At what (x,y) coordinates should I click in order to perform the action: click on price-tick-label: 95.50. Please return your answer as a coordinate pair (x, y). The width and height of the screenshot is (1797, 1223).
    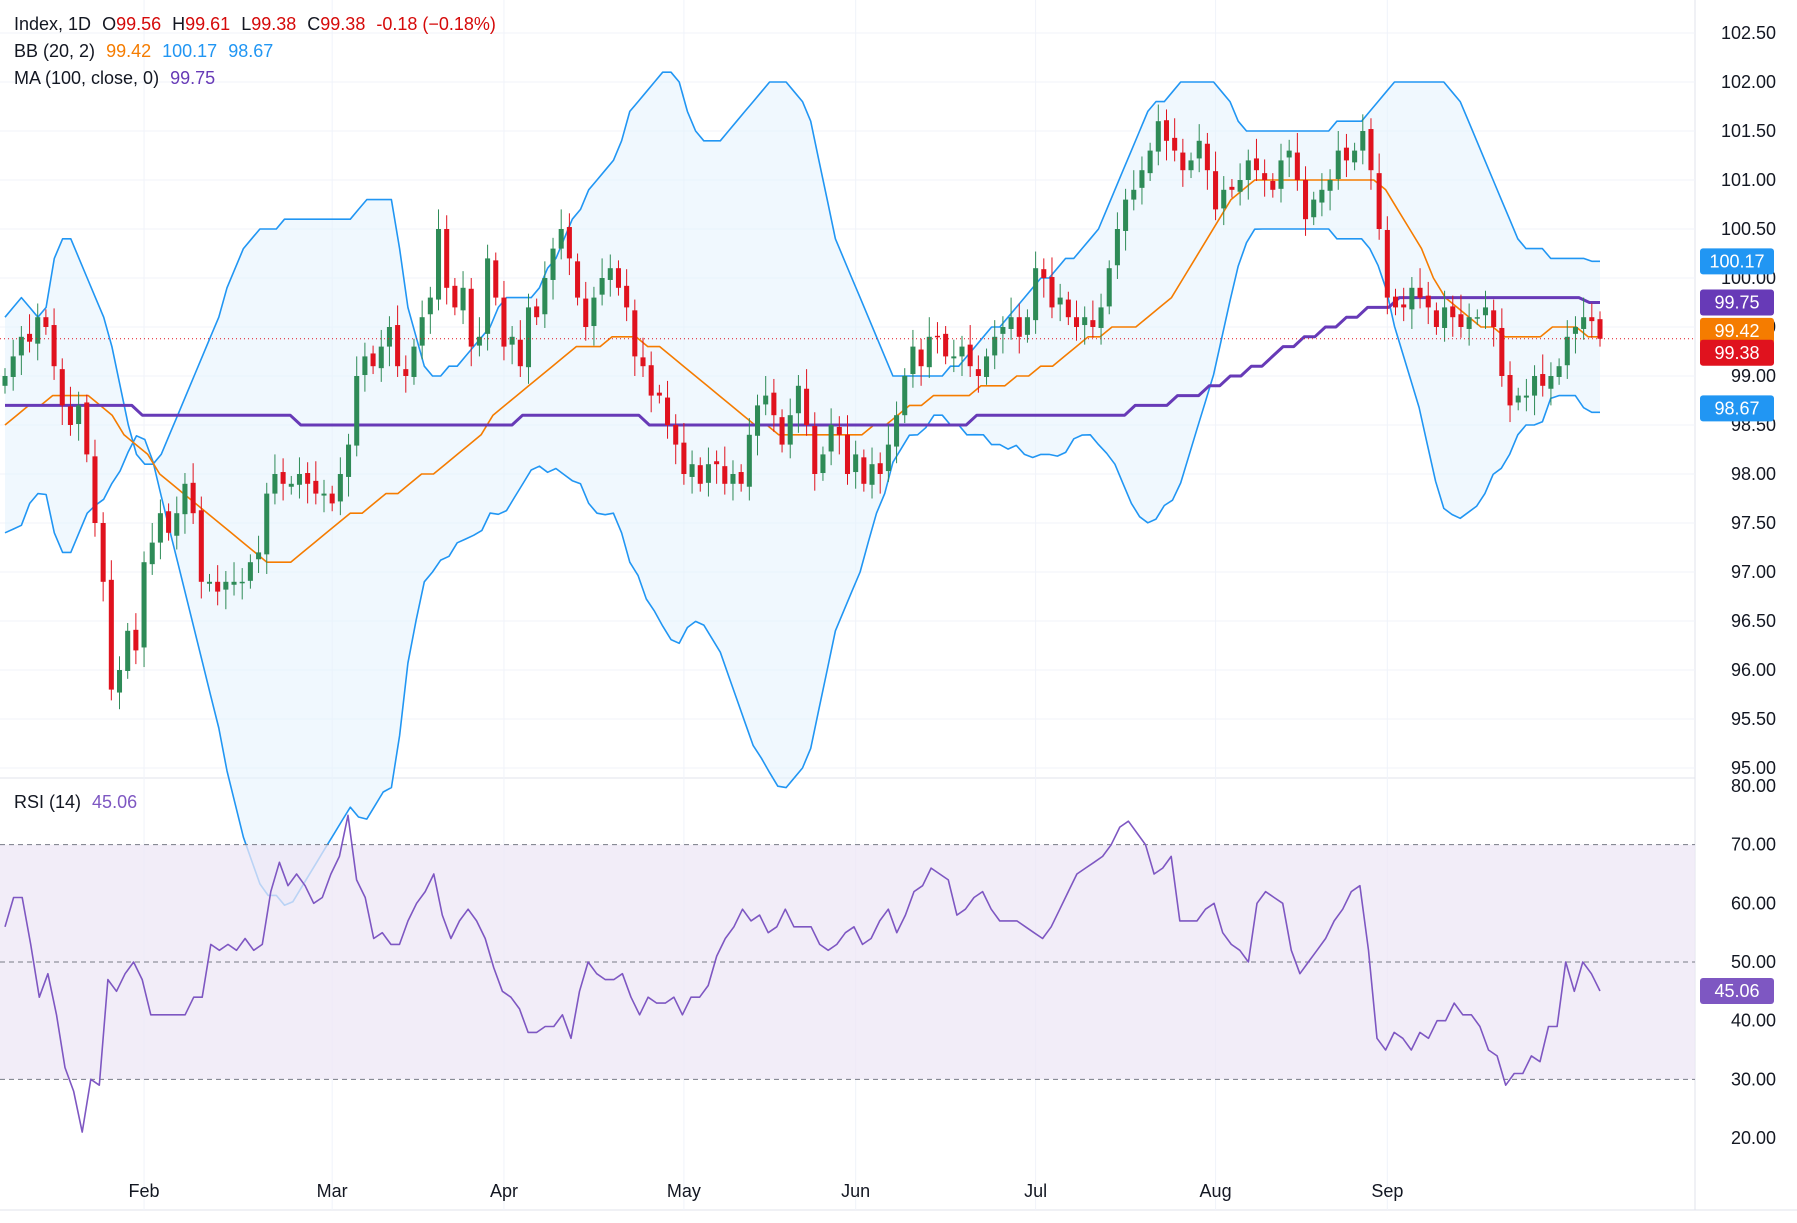
    Looking at the image, I should click on (1753, 719).